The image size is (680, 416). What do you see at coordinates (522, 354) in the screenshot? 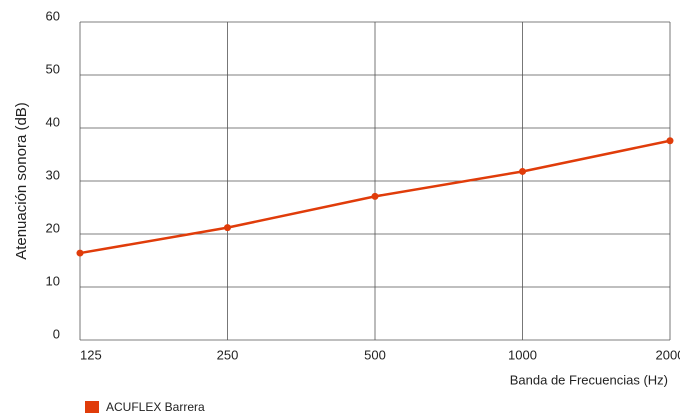
I see `x-tick-label: 1000` at bounding box center [522, 354].